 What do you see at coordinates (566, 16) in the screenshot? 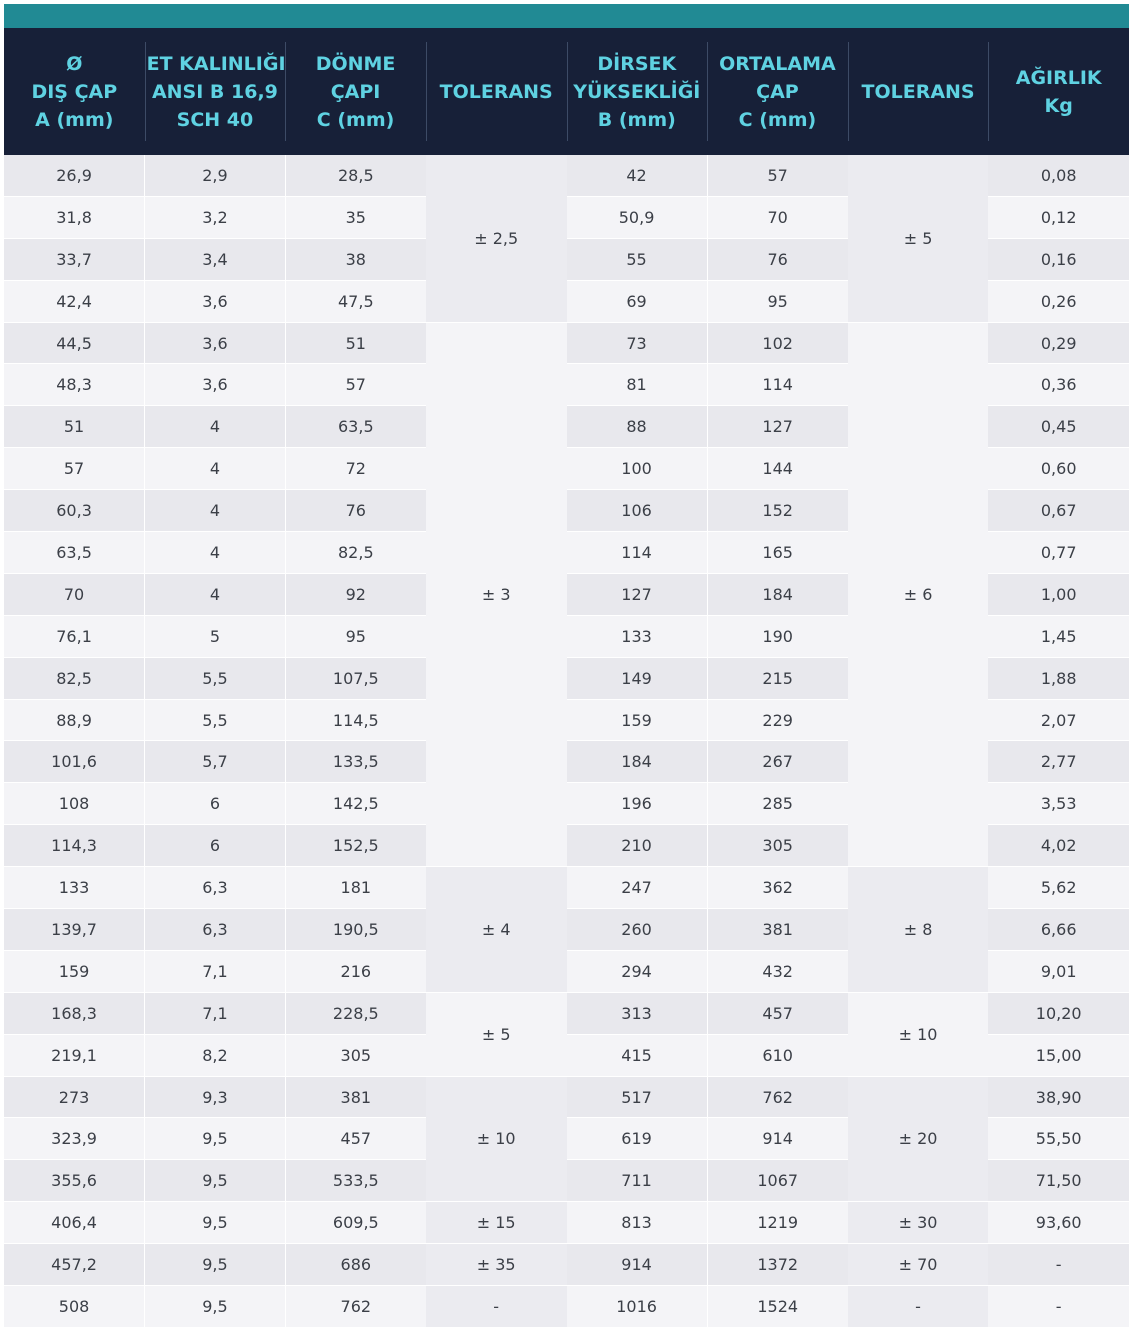
I see `top-accent-band` at bounding box center [566, 16].